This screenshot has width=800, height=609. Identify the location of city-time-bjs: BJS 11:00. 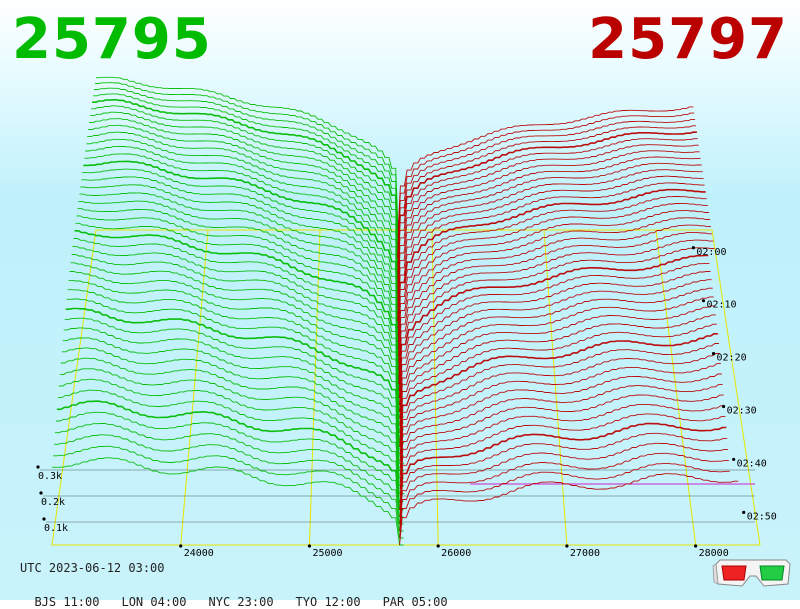
(67, 602).